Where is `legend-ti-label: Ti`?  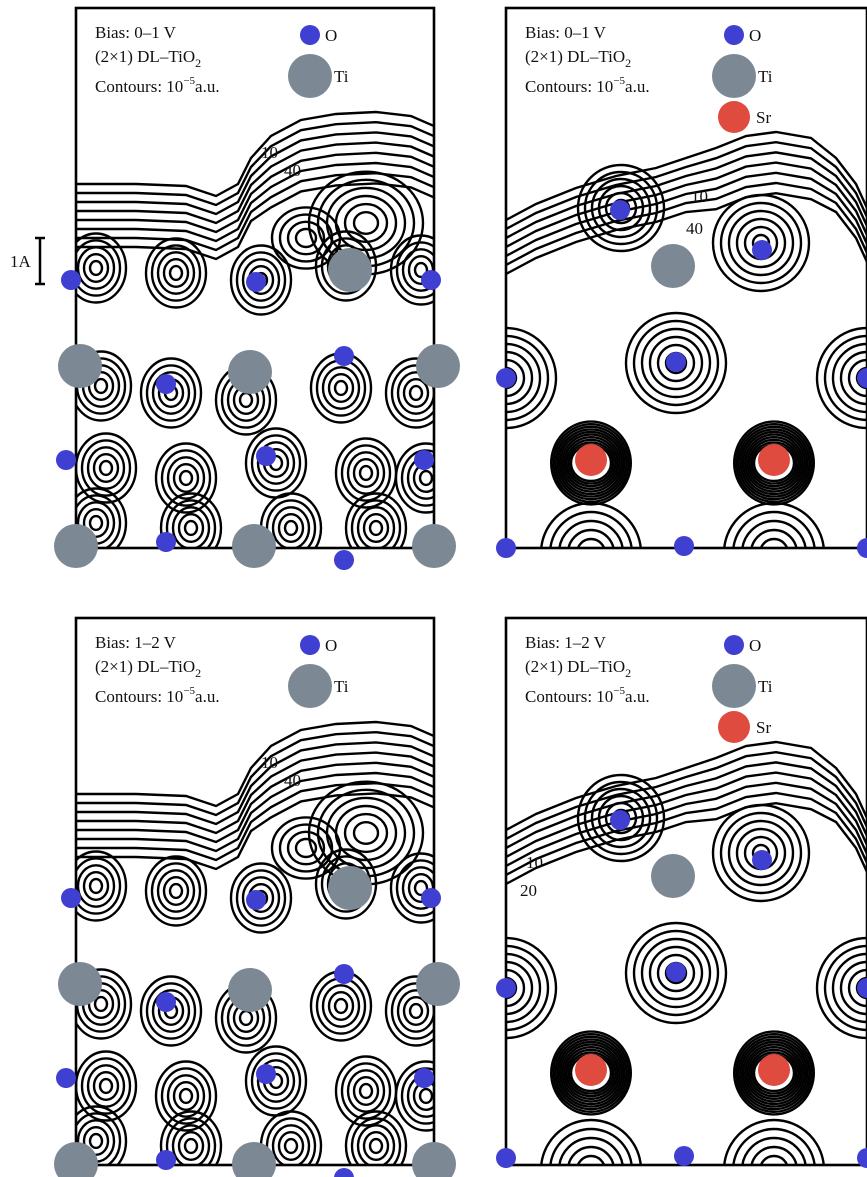 legend-ti-label: Ti is located at coordinates (765, 76).